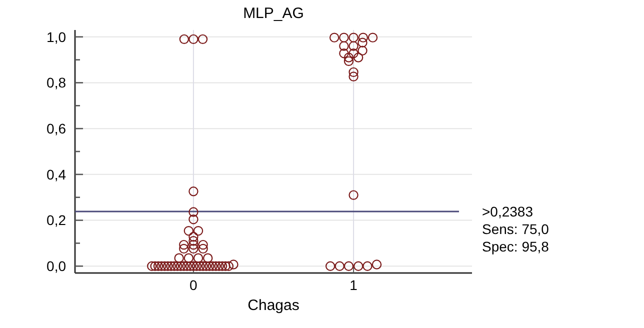 The height and width of the screenshot is (328, 644). Describe the element at coordinates (354, 285) in the screenshot. I see `x-tick-label: 1` at that location.